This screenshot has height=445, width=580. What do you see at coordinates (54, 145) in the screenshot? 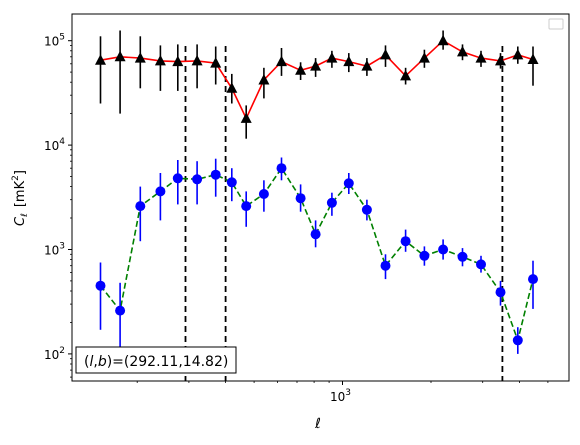
I see `y-tick-label: 10⁴` at bounding box center [54, 145].